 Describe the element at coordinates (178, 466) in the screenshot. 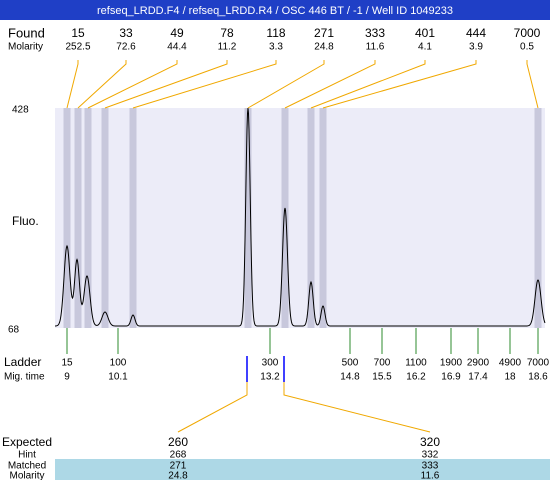

I see `matched-size: 271` at that location.